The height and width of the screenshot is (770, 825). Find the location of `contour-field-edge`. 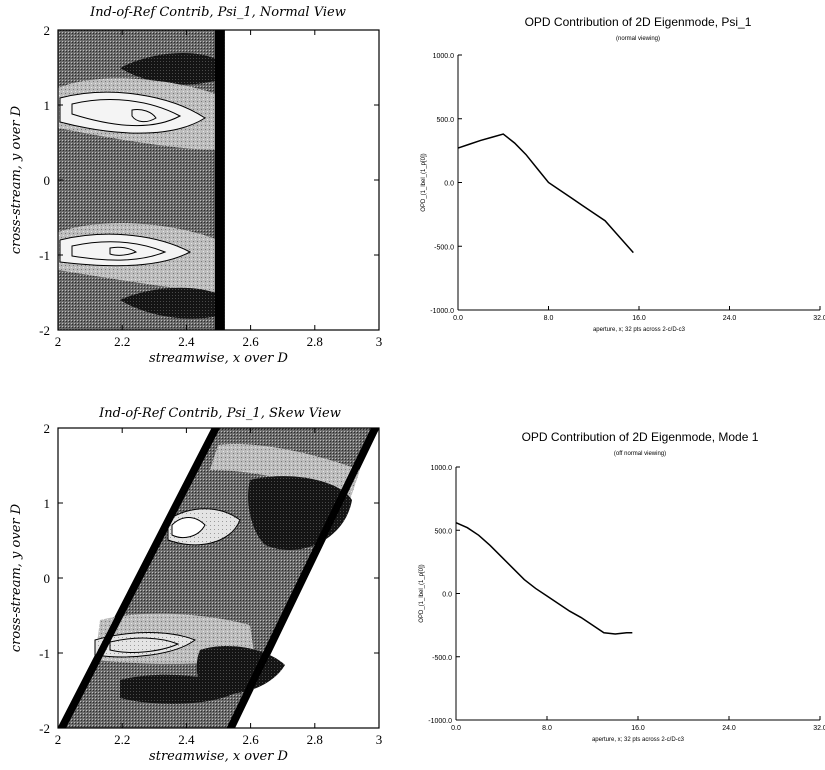

contour-field-edge is located at coordinates (219, 180).